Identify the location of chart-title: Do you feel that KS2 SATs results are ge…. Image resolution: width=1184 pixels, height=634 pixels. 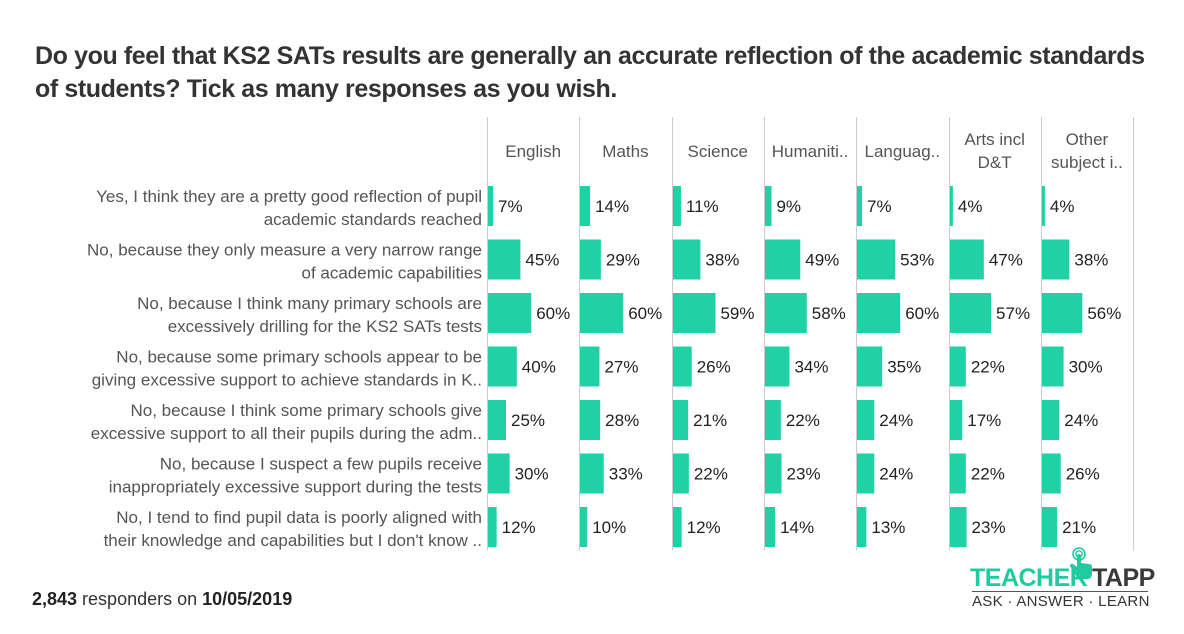
(590, 72).